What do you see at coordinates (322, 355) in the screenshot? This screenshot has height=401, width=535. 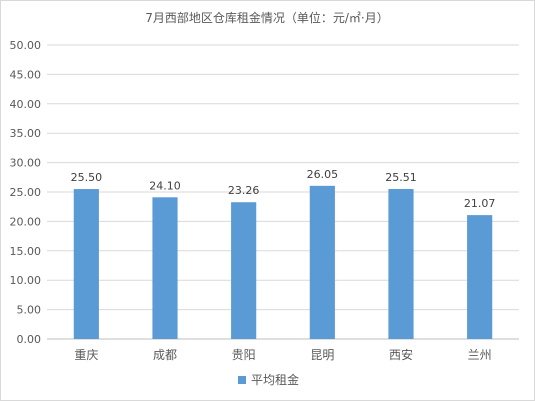 I see `x-category-label: 昆明` at bounding box center [322, 355].